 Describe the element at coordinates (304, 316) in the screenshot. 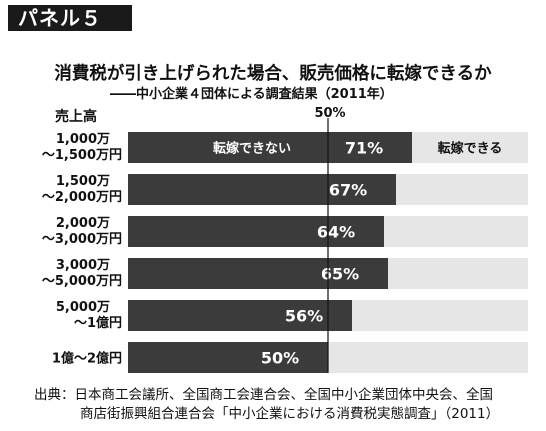

I see `value-label: 56%` at that location.